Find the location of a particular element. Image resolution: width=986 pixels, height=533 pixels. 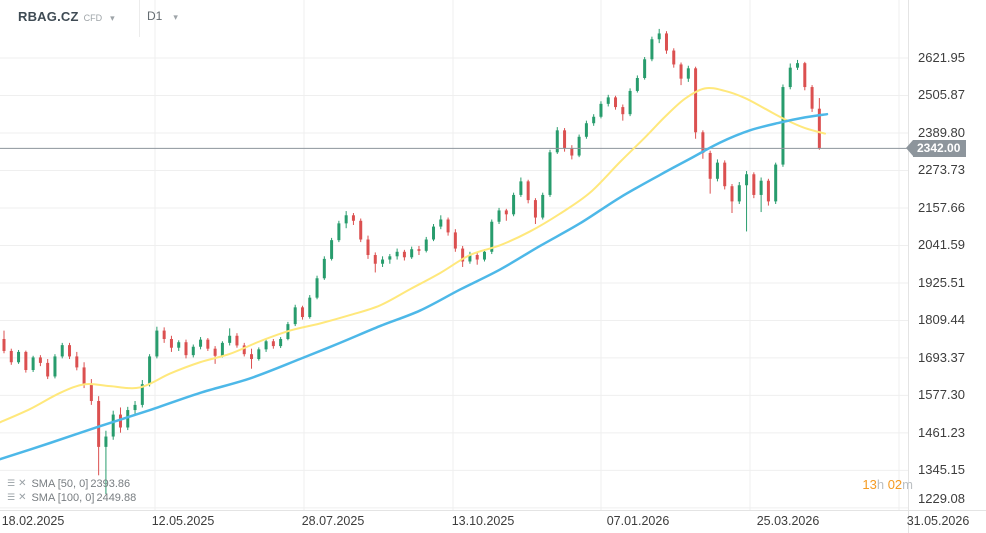

price-tick-label: 2157.66 is located at coordinates (941, 207).